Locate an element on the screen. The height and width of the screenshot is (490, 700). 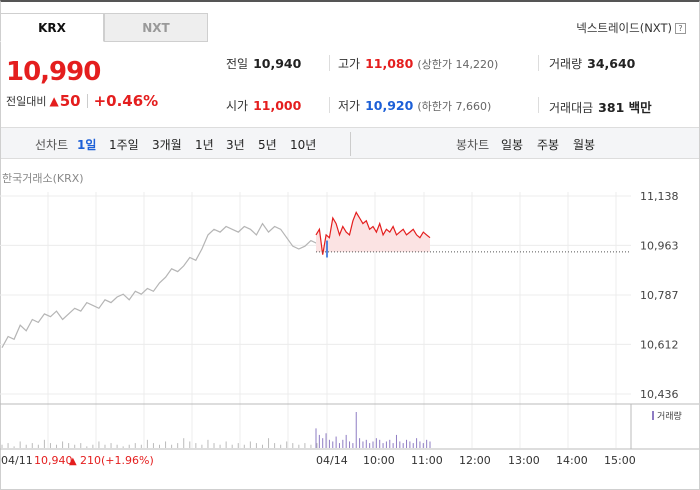
period-1d: 1일 is located at coordinates (87, 145).